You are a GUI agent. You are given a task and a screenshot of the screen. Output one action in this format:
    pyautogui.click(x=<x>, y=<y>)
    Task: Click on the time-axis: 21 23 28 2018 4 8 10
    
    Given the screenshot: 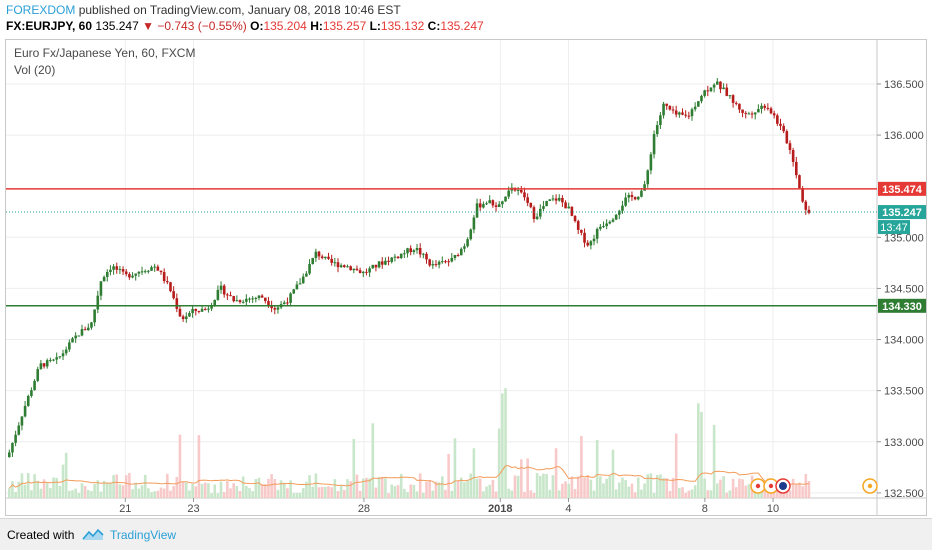 What is the action you would take?
    pyautogui.click(x=449, y=506)
    